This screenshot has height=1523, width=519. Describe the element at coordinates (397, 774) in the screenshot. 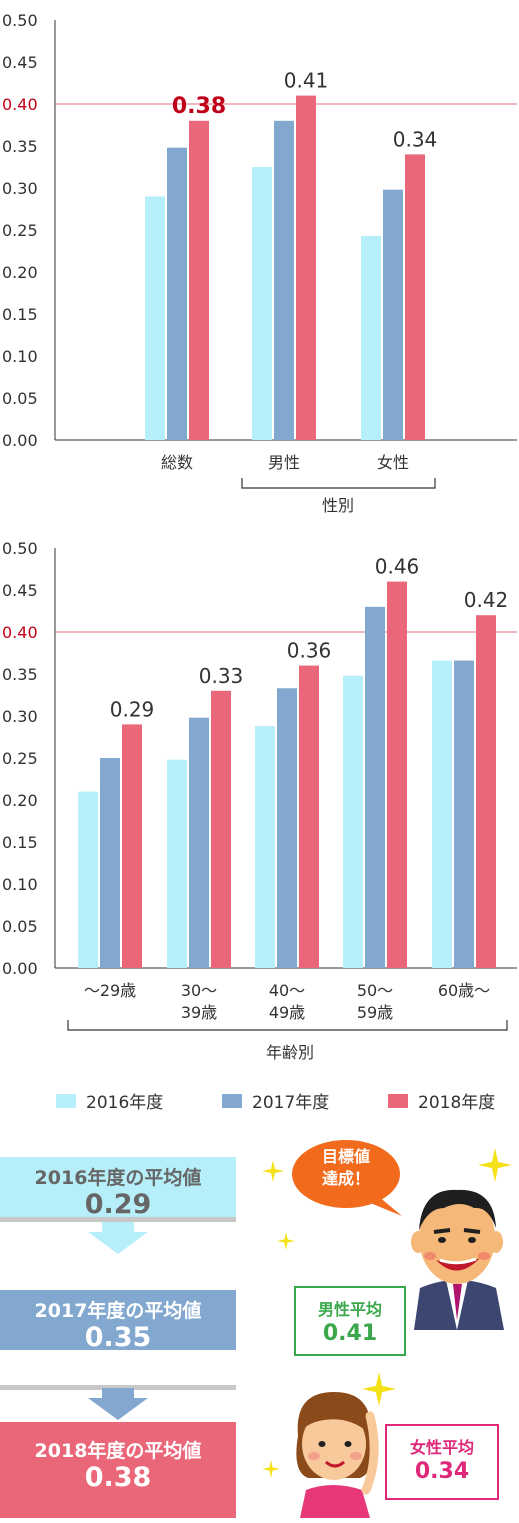

I see `bar-2018年度-3` at that location.